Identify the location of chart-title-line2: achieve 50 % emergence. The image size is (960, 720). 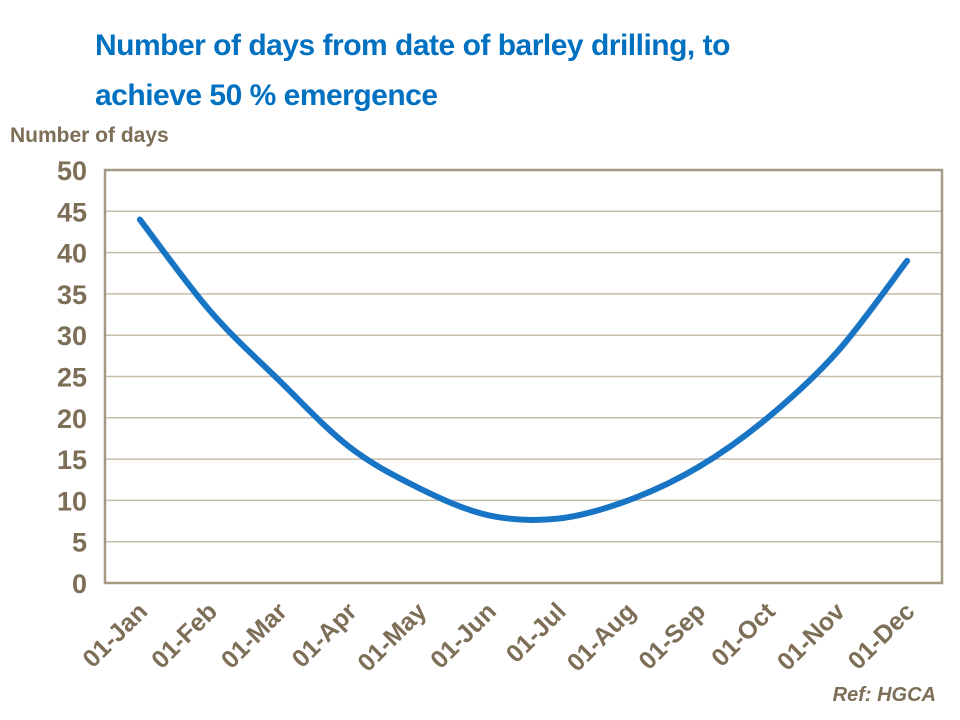
(266, 95).